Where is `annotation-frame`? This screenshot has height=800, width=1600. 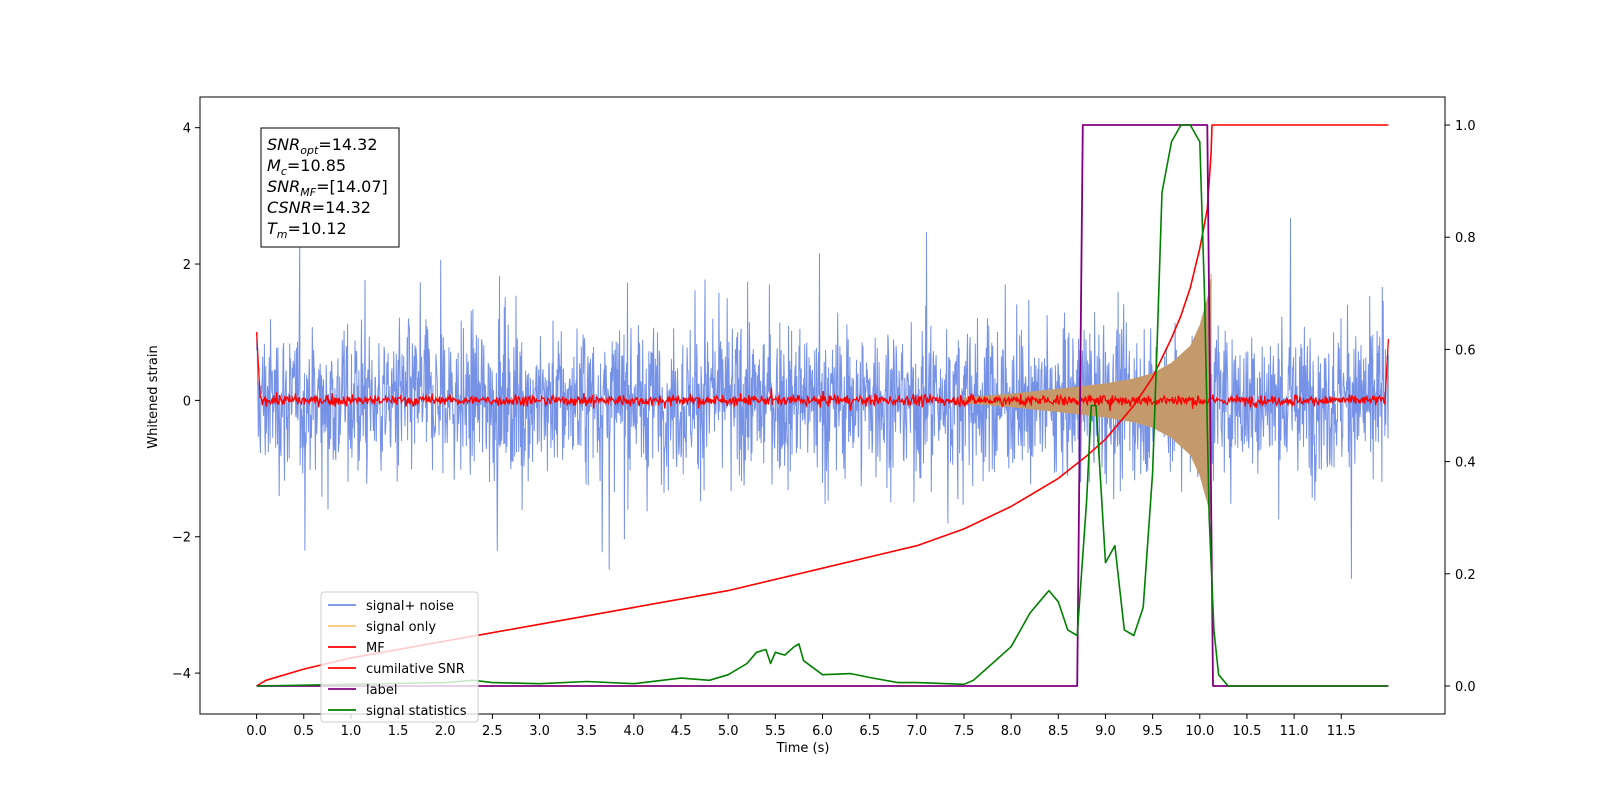
annotation-frame is located at coordinates (330, 187).